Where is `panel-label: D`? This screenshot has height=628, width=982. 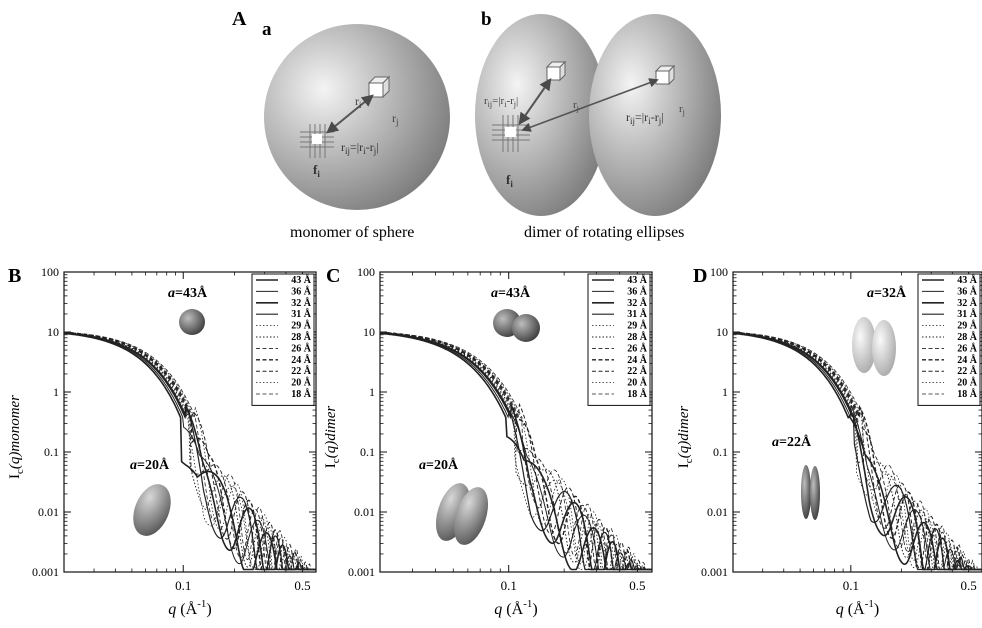
panel-label: D is located at coordinates (700, 276).